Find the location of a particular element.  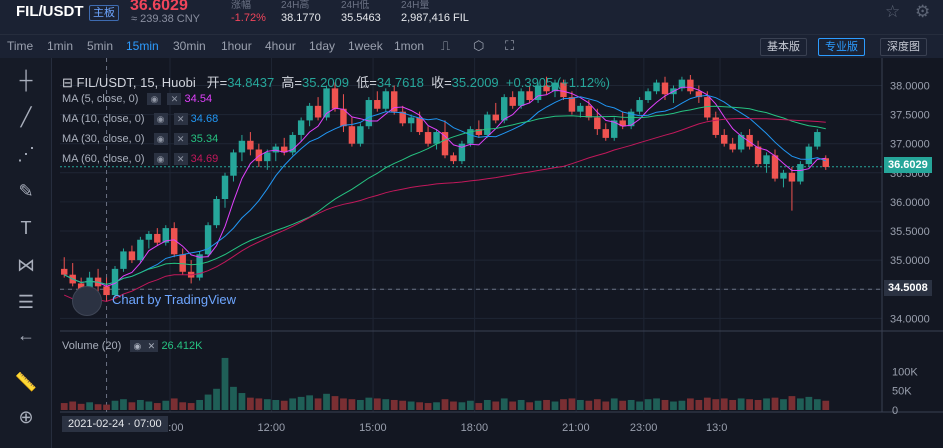

timeframe-1mon: 1mon is located at coordinates (409, 46).